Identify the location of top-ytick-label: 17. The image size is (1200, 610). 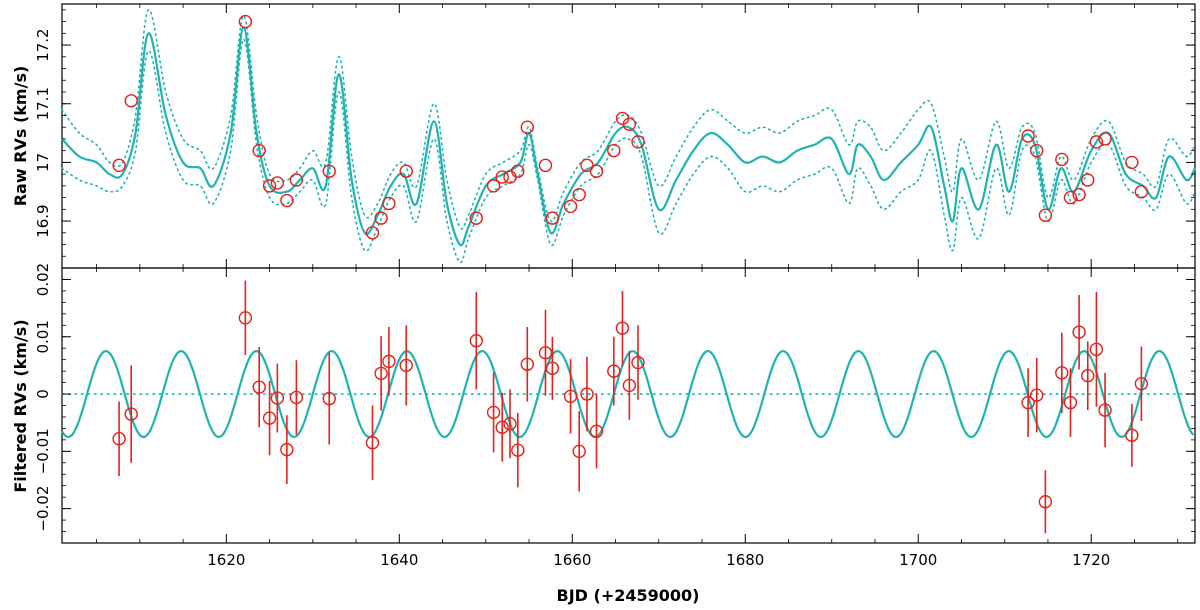
(43, 162).